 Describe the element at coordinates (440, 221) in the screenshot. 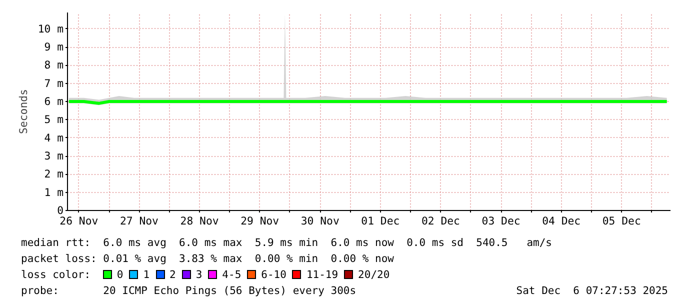

I see `x-tick-label: 02 Dec` at that location.